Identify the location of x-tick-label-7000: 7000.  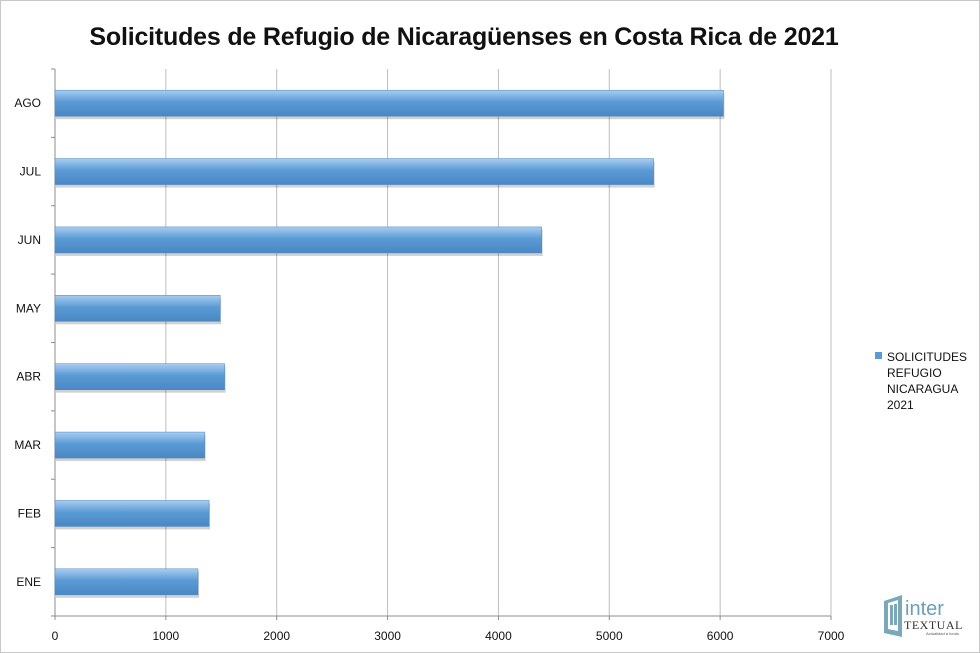
(831, 636).